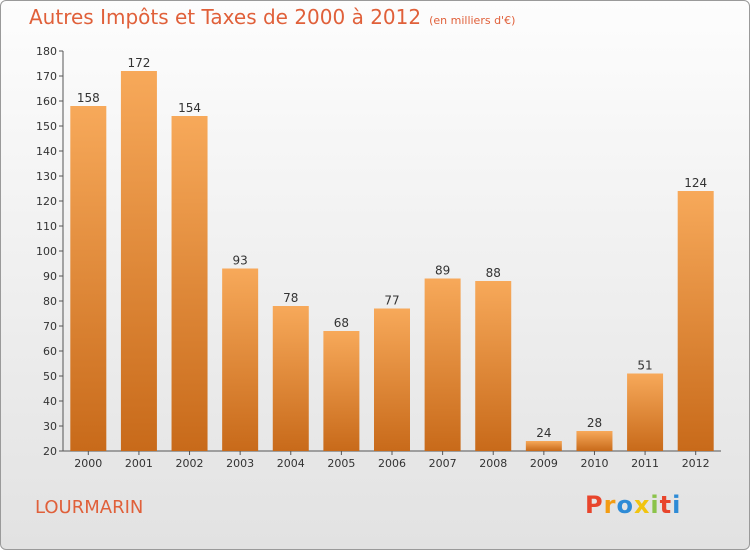 This screenshot has width=750, height=550. What do you see at coordinates (190, 463) in the screenshot?
I see `x-tick-label: 2002` at bounding box center [190, 463].